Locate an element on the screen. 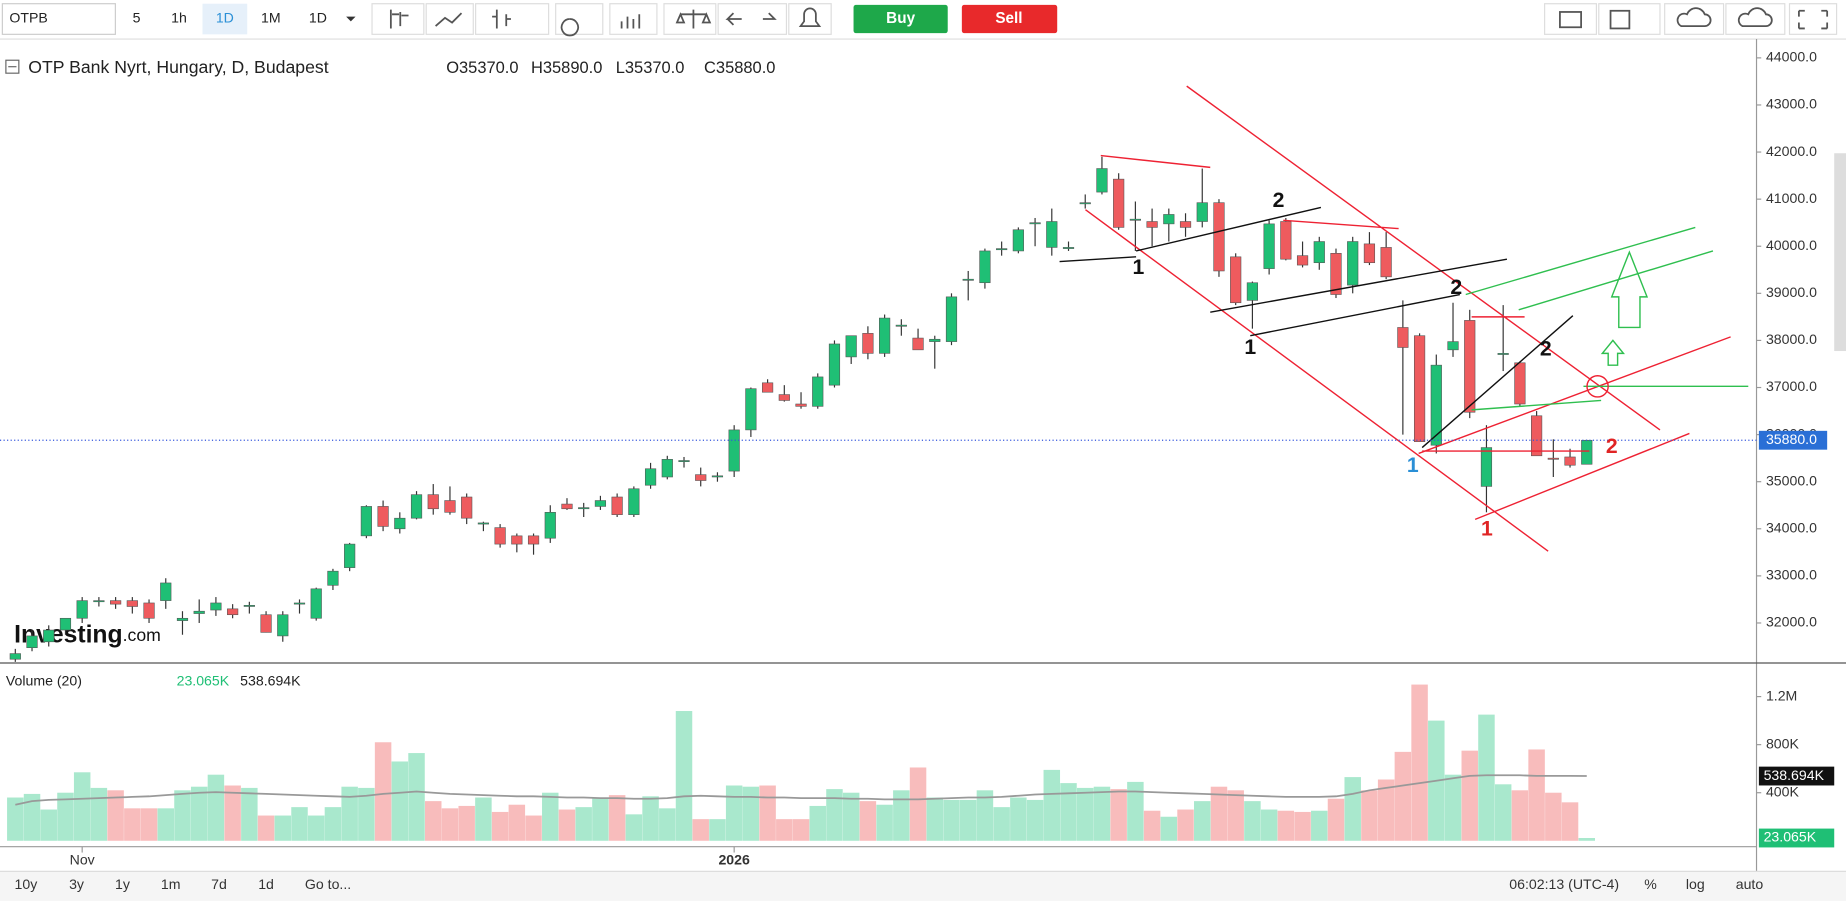 This screenshot has height=901, width=1846. y-tick-label: 800K is located at coordinates (1783, 743).